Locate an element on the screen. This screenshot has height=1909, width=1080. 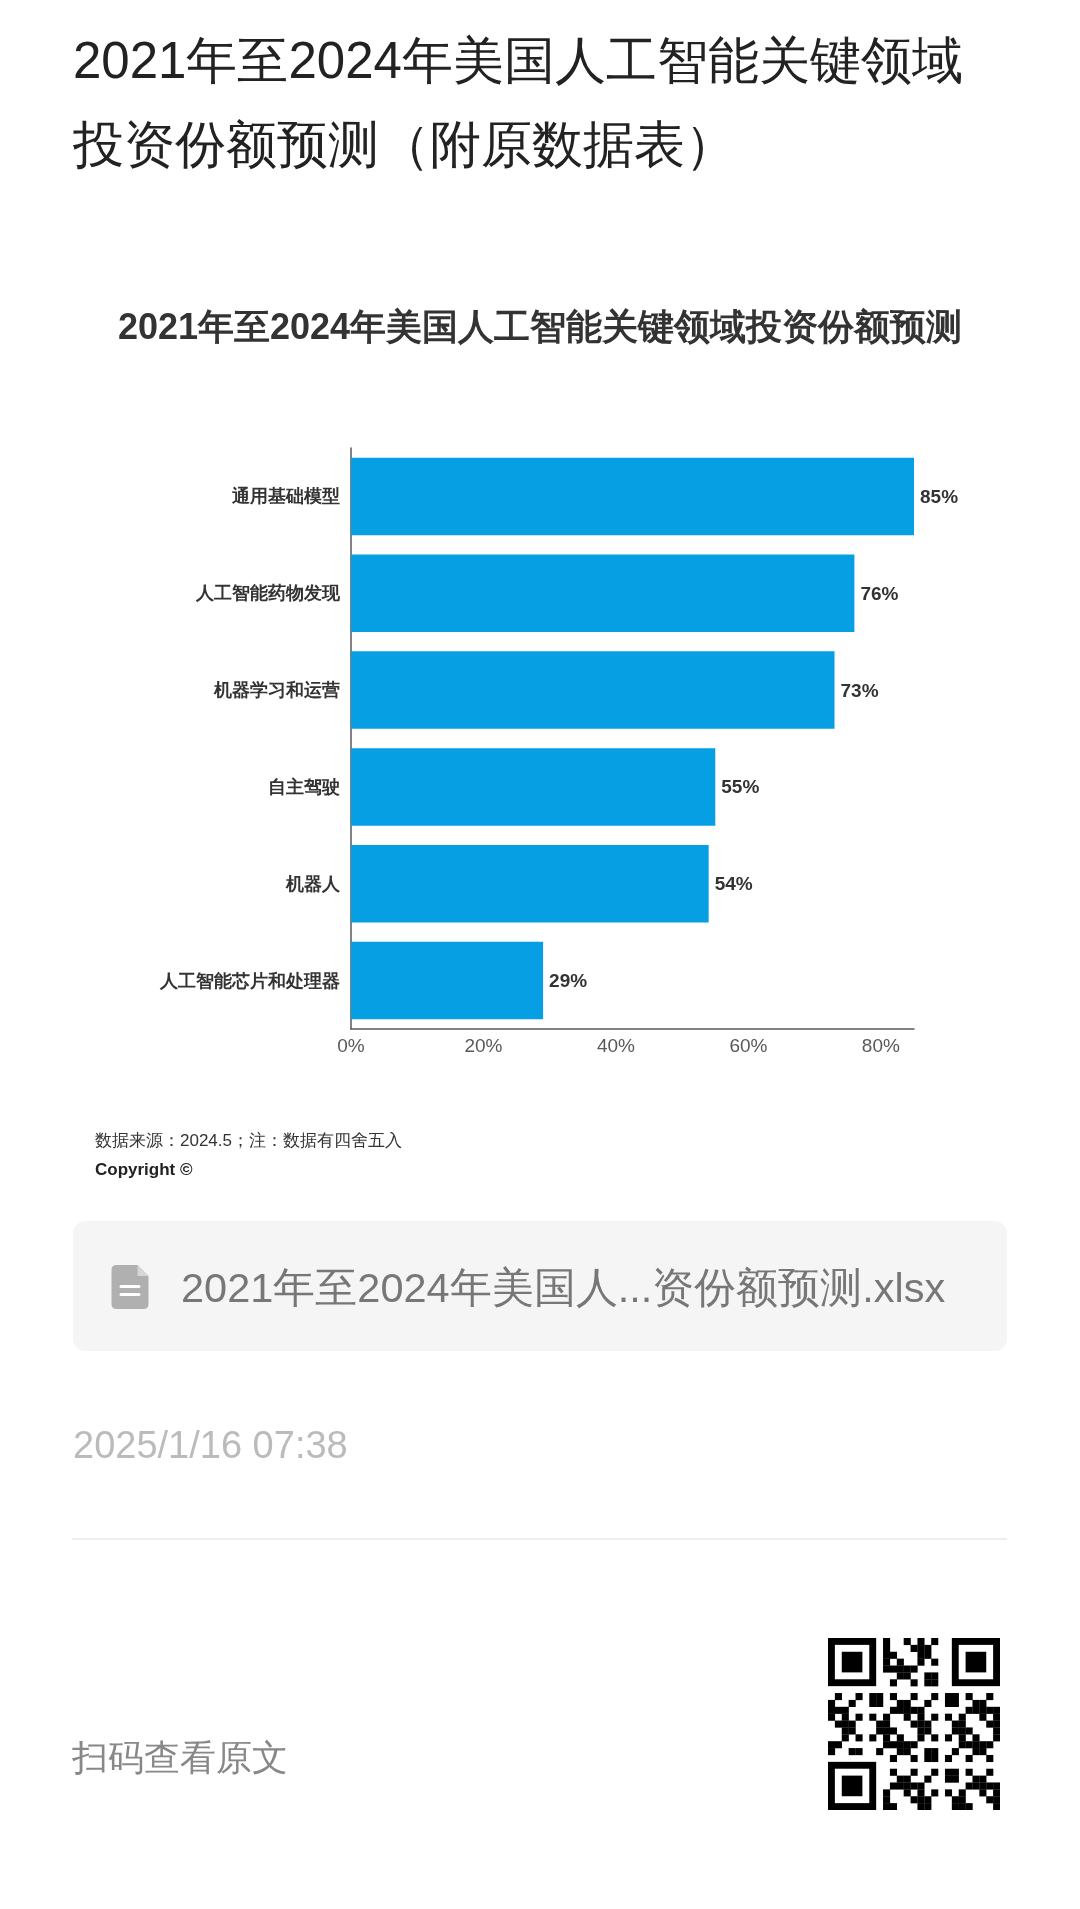
chart-subtitle: 2021年至2024年美国人工智能关键领域投资份额预测 is located at coordinates (540, 326).